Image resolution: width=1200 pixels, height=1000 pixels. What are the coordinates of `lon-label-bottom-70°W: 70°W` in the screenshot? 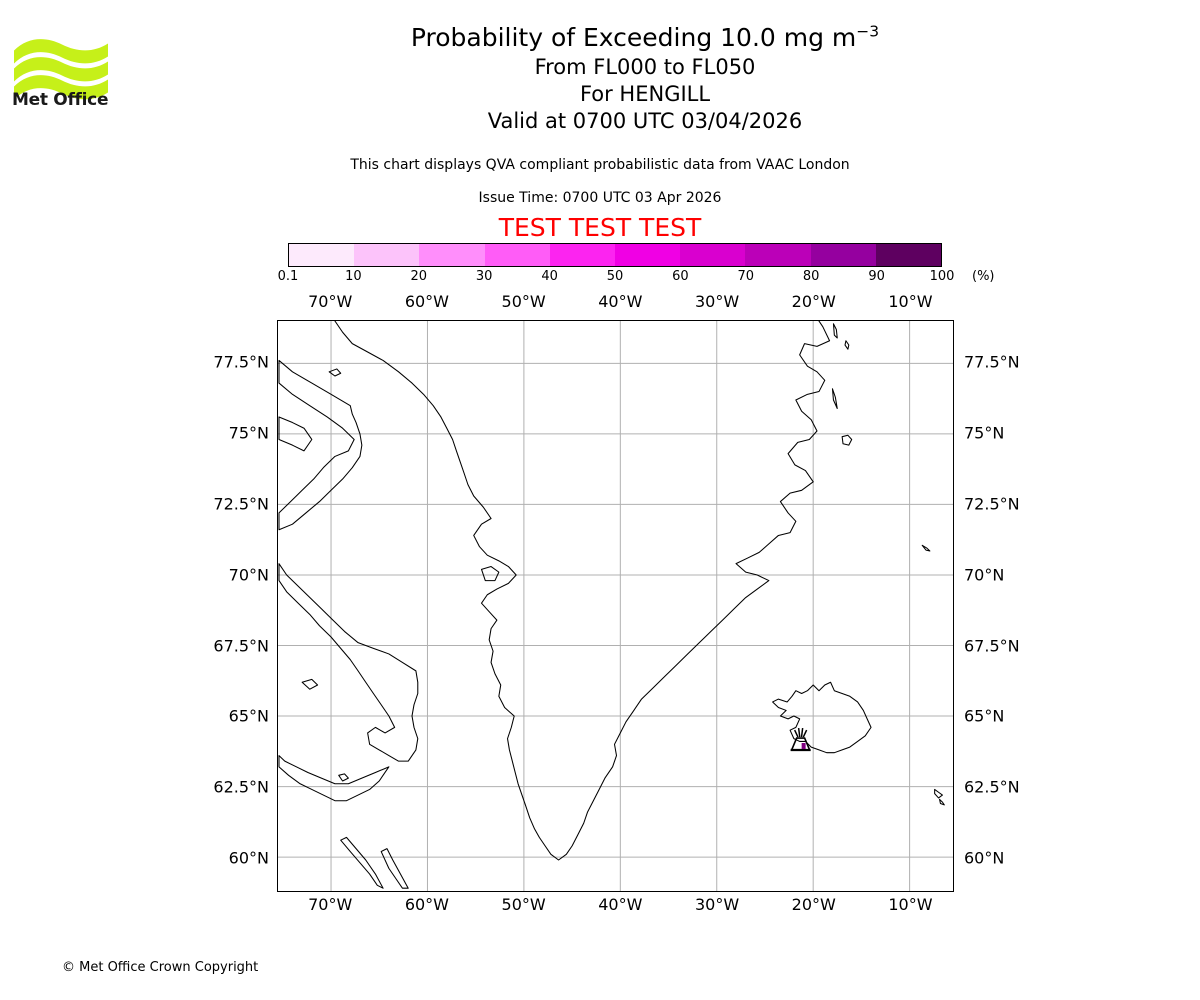 It's located at (330, 904).